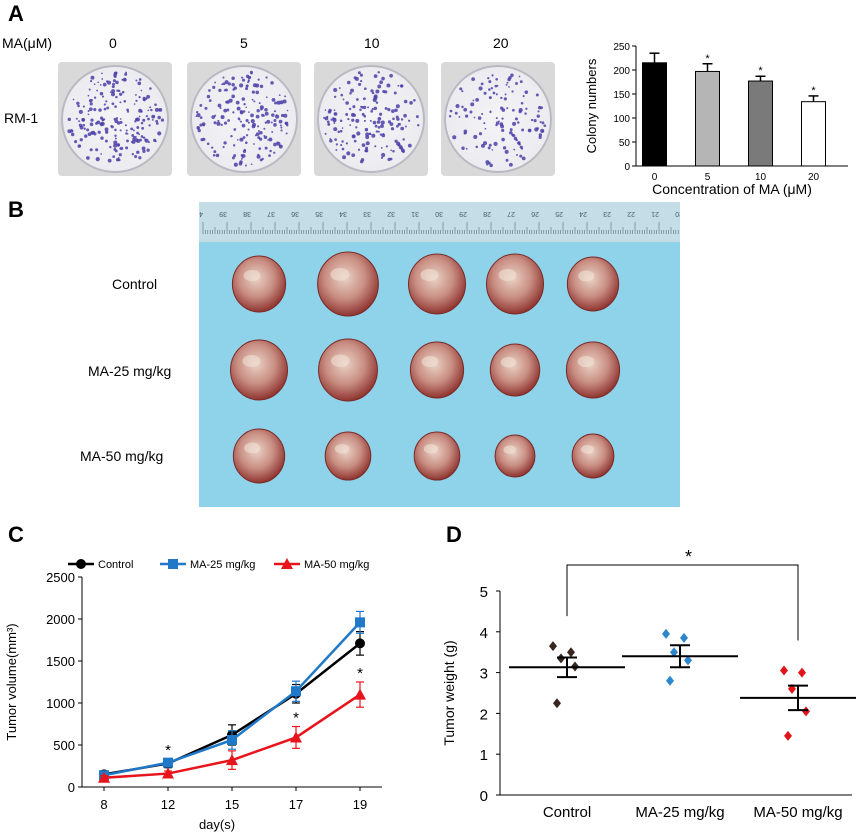 This screenshot has width=858, height=835. Describe the element at coordinates (223, 213) in the screenshot. I see `ruler-number: 39` at that location.